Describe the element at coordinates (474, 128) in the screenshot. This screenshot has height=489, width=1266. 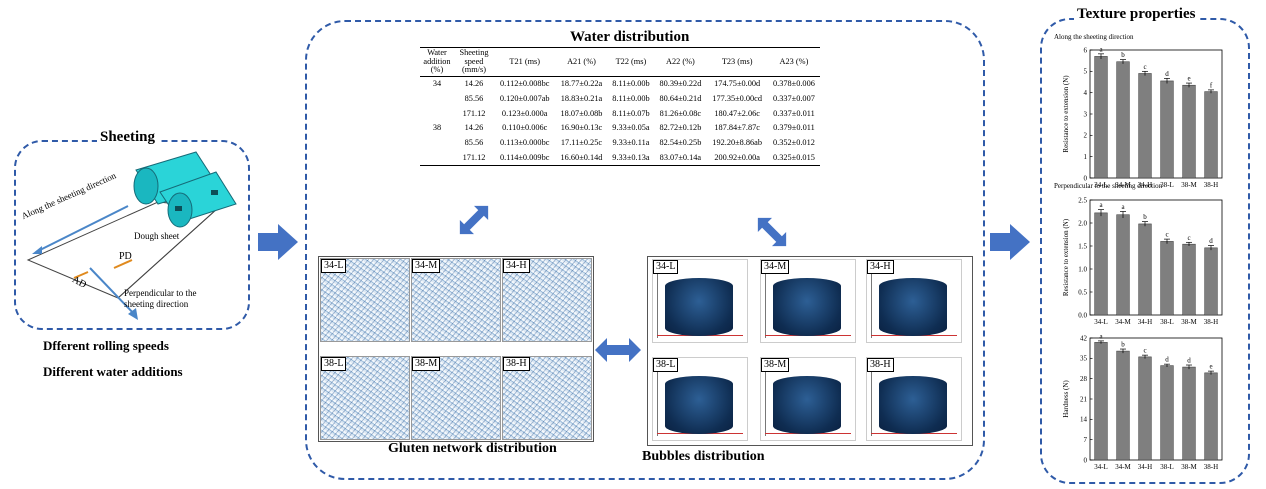
I see `table-cell: 14.26` at that location.